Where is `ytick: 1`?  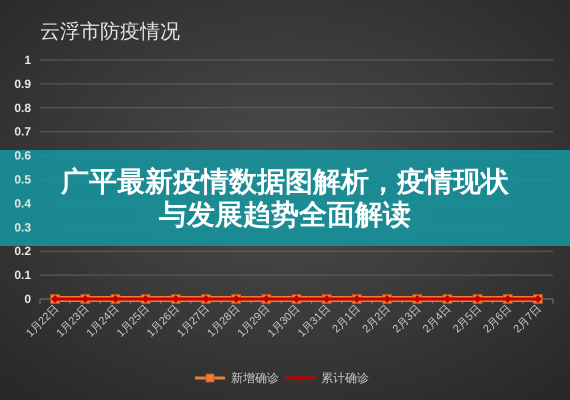 ytick: 1 is located at coordinates (27, 60).